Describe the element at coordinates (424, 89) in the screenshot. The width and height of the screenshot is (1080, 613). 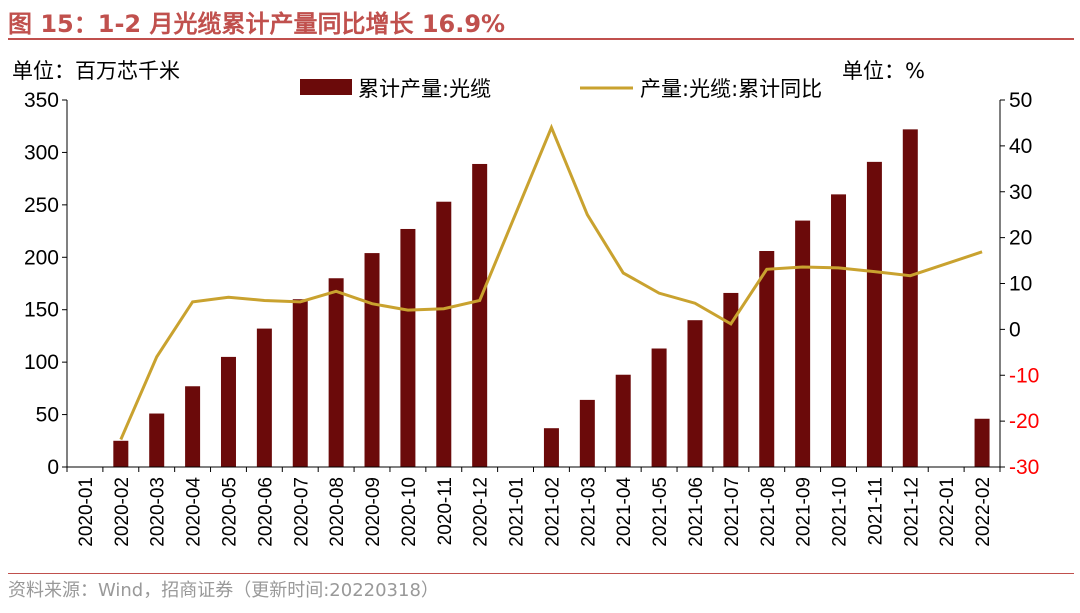
I see `legend-bar-label: 累计产量:光缆` at that location.